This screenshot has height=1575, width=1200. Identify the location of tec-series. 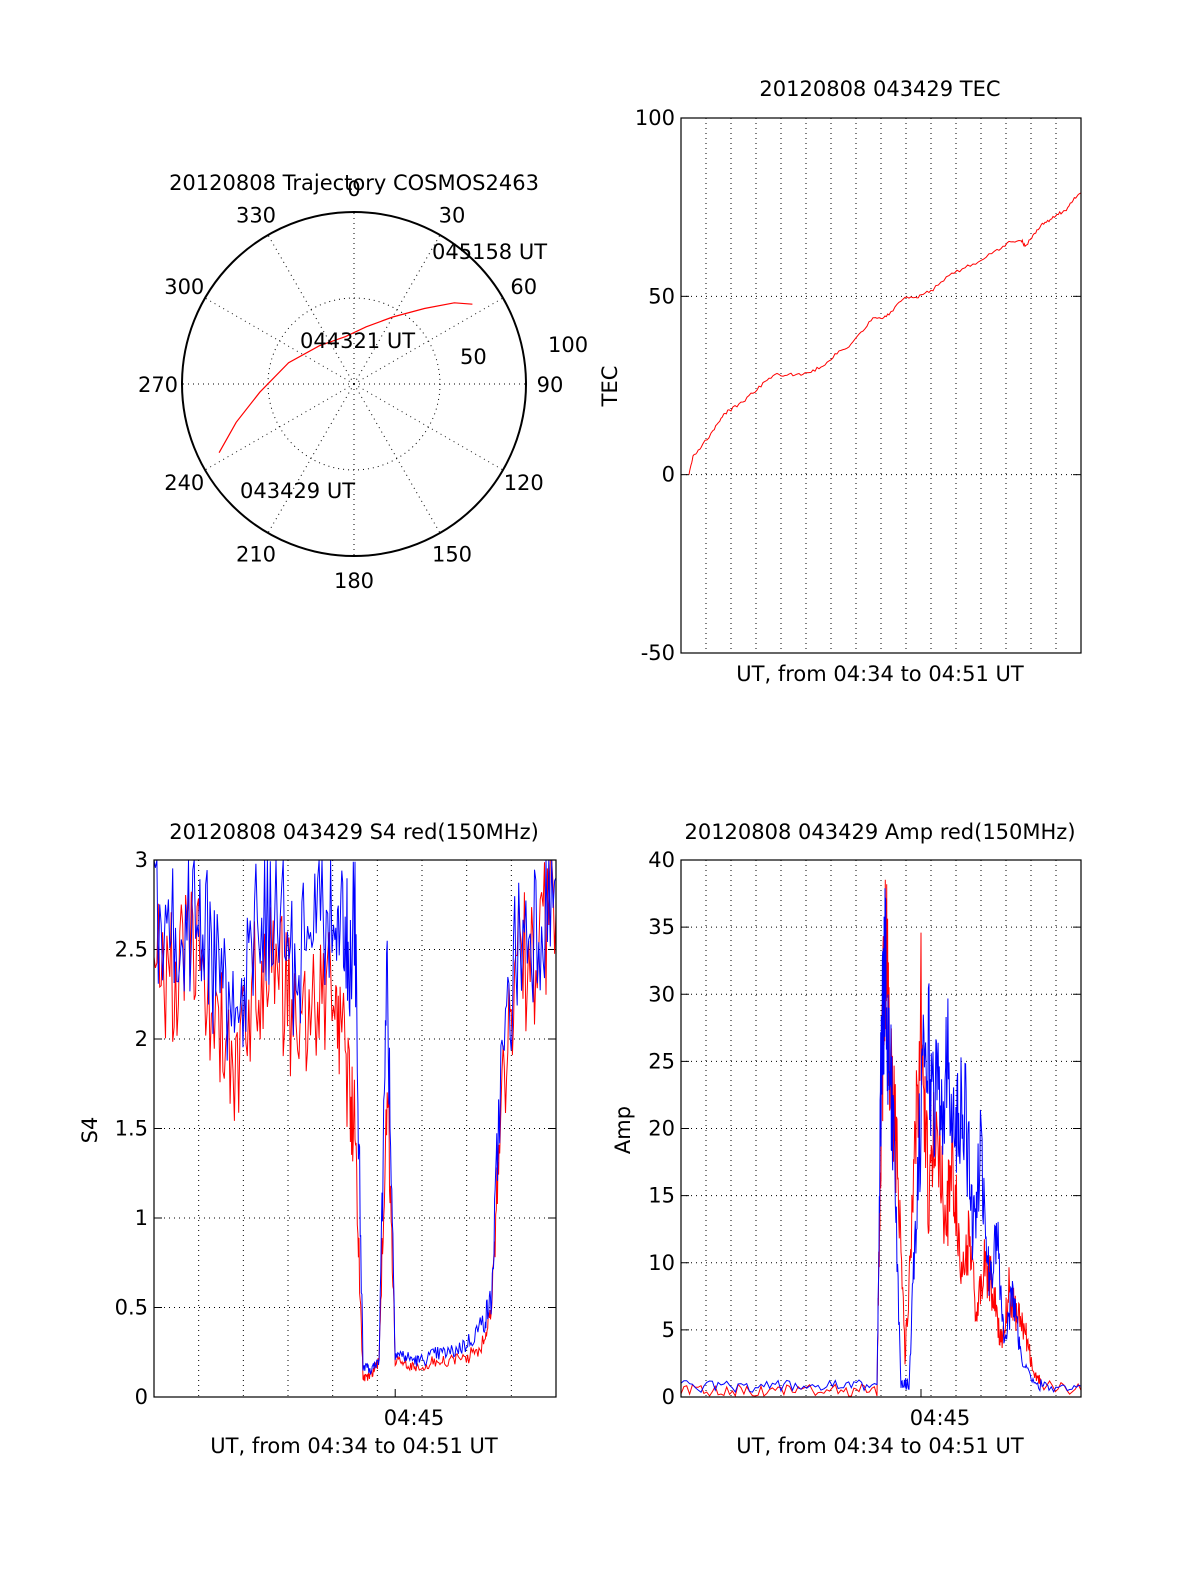
(885, 333).